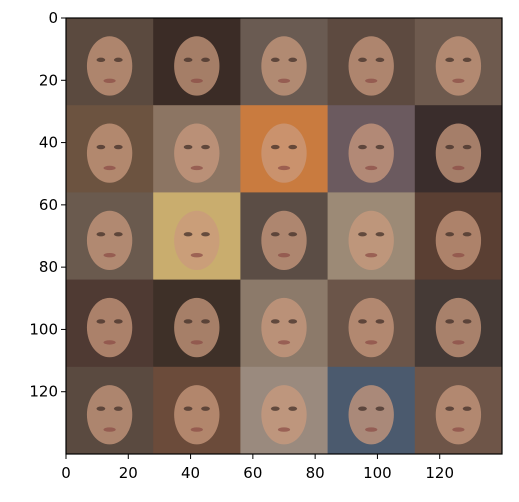 The image size is (519, 502). What do you see at coordinates (252, 473) in the screenshot?
I see `x-tick-label: 60` at bounding box center [252, 473].